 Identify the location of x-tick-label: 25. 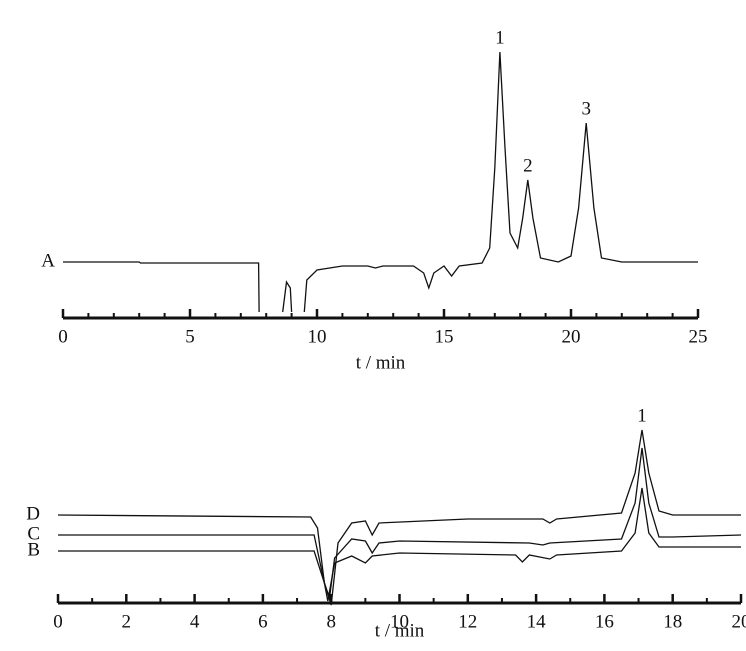
(698, 336).